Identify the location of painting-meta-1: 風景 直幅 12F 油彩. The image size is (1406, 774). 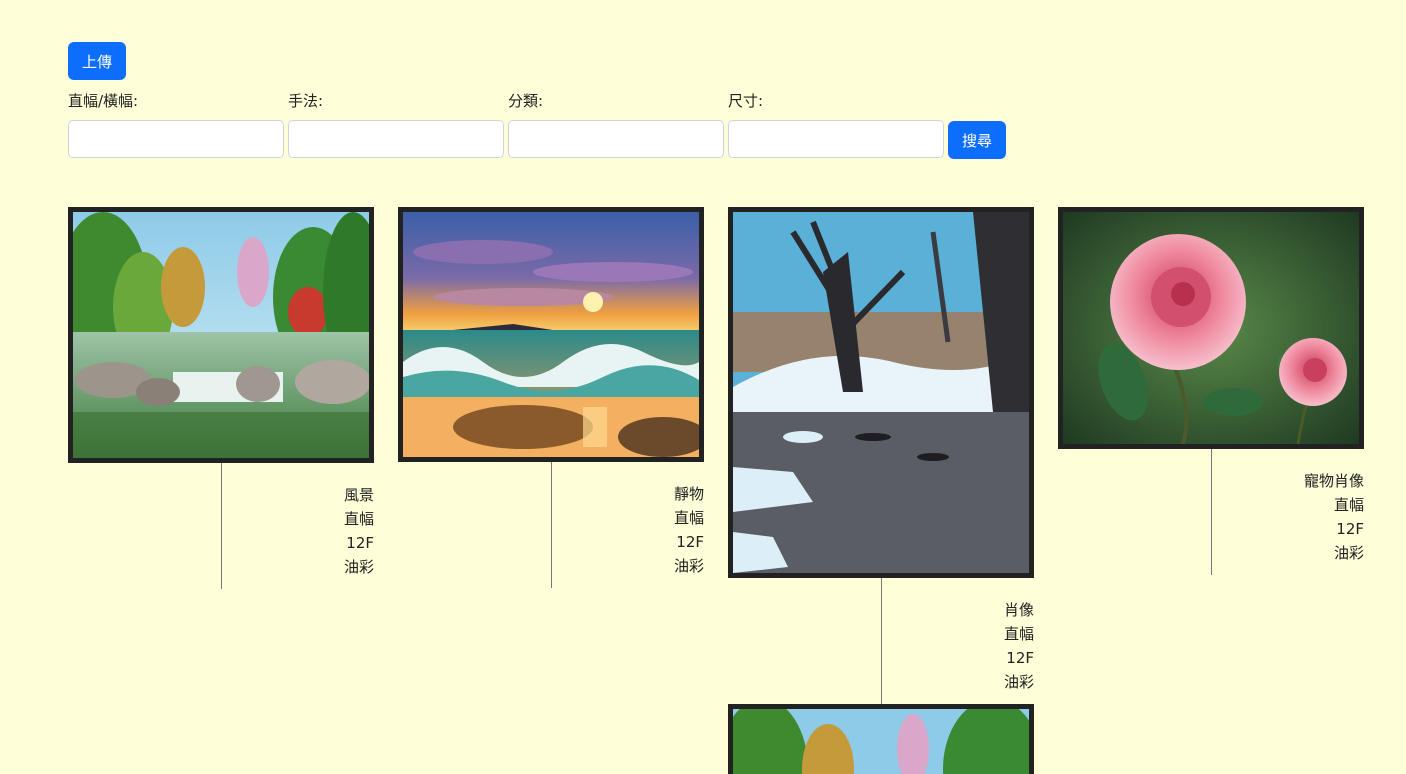
(359, 531).